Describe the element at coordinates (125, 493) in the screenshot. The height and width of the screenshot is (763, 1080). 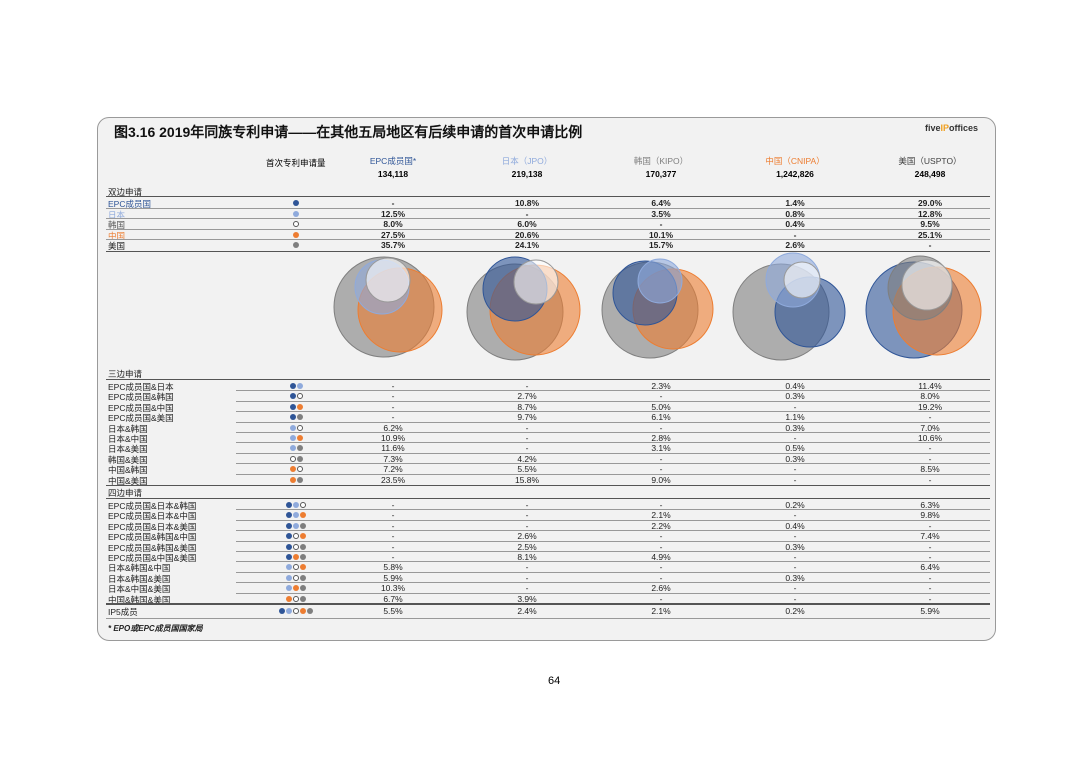
I see `section-title: 四边申请` at that location.